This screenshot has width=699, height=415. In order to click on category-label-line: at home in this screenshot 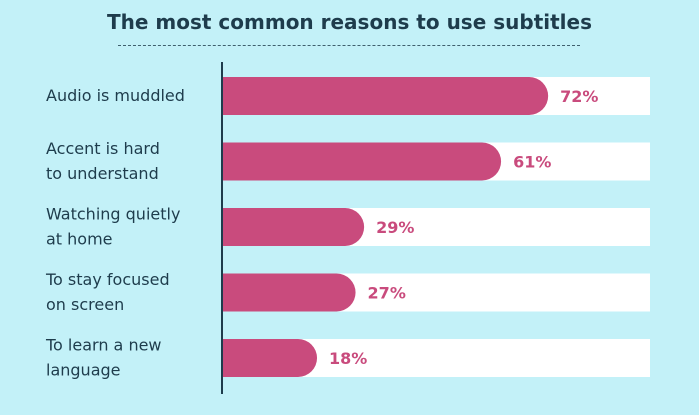, I will do `click(79, 239)`.